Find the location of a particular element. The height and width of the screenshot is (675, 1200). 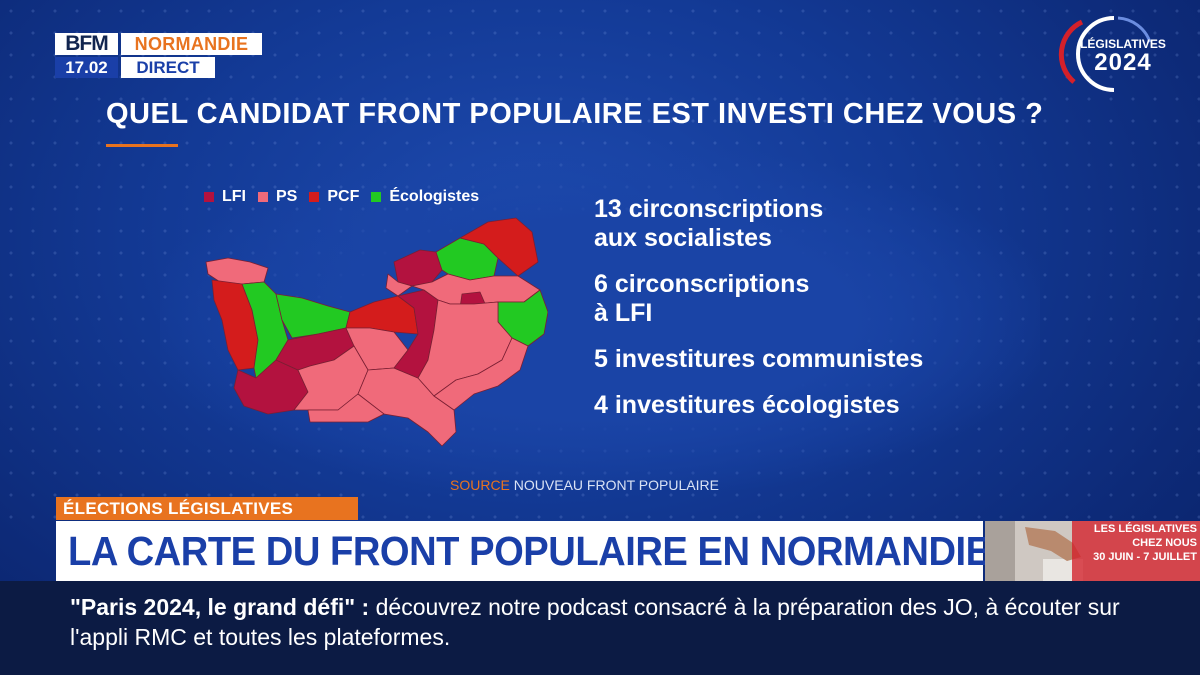

topic-tag: ÉLECTIONS LÉGISLATIVES is located at coordinates (207, 508).